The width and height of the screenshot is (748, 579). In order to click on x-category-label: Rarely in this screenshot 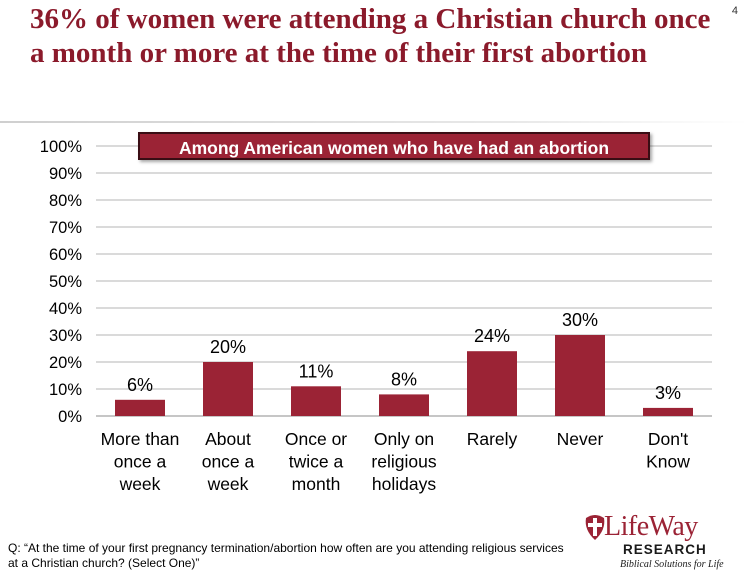, I will do `click(492, 439)`.